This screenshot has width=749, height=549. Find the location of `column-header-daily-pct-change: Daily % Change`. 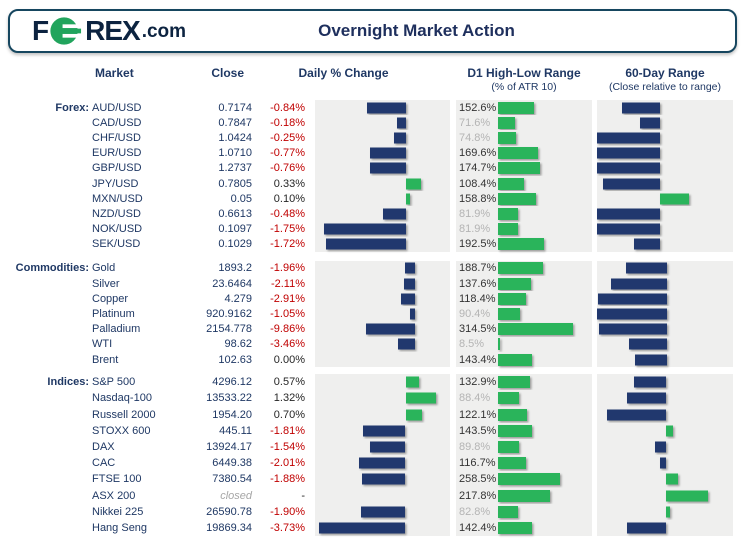

column-header-daily-pct-change: Daily % Change is located at coordinates (343, 73).